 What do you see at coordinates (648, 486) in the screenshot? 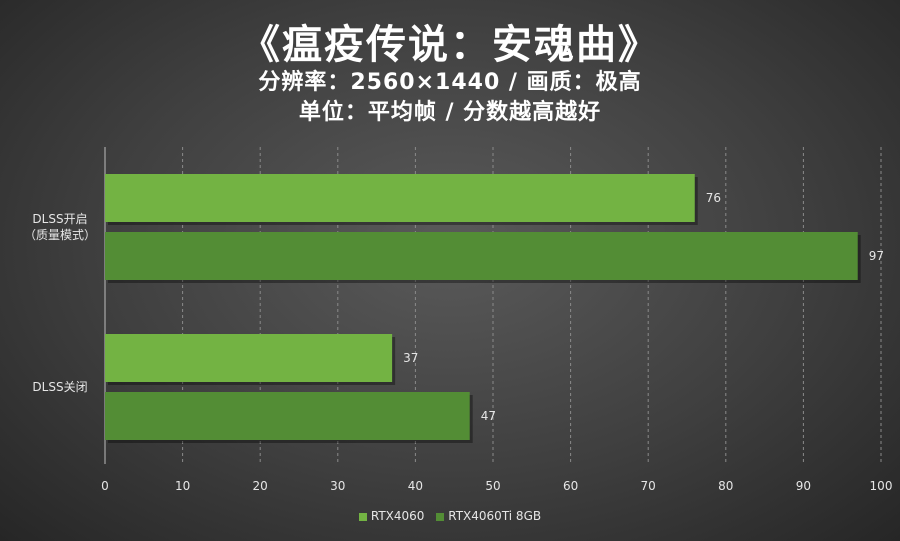
I see `x-tick-label-70: 70` at bounding box center [648, 486].